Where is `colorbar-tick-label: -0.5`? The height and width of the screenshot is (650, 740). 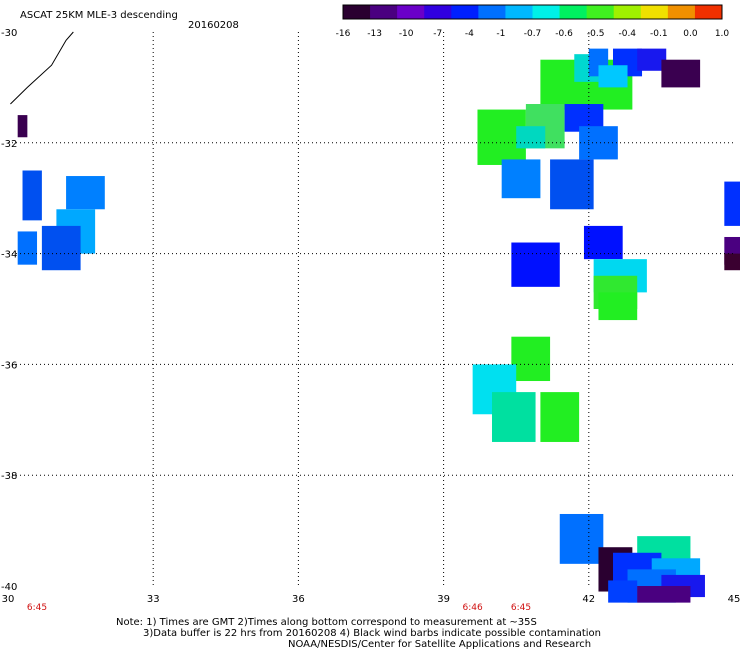 colorbar-tick-label: -0.5 is located at coordinates (596, 34).